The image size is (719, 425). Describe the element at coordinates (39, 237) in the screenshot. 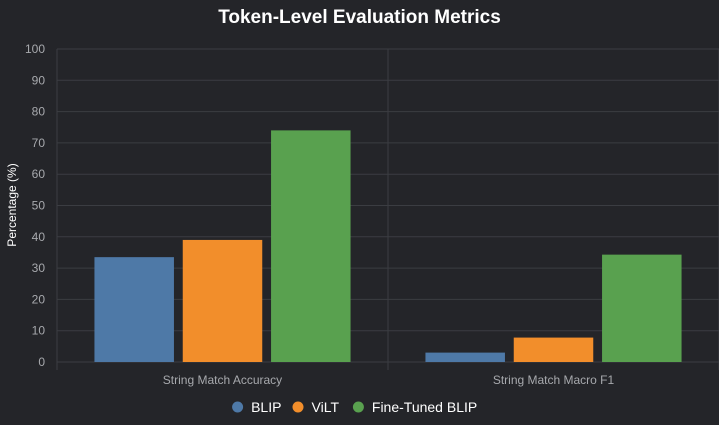

I see `y-tick-label: 40` at that location.